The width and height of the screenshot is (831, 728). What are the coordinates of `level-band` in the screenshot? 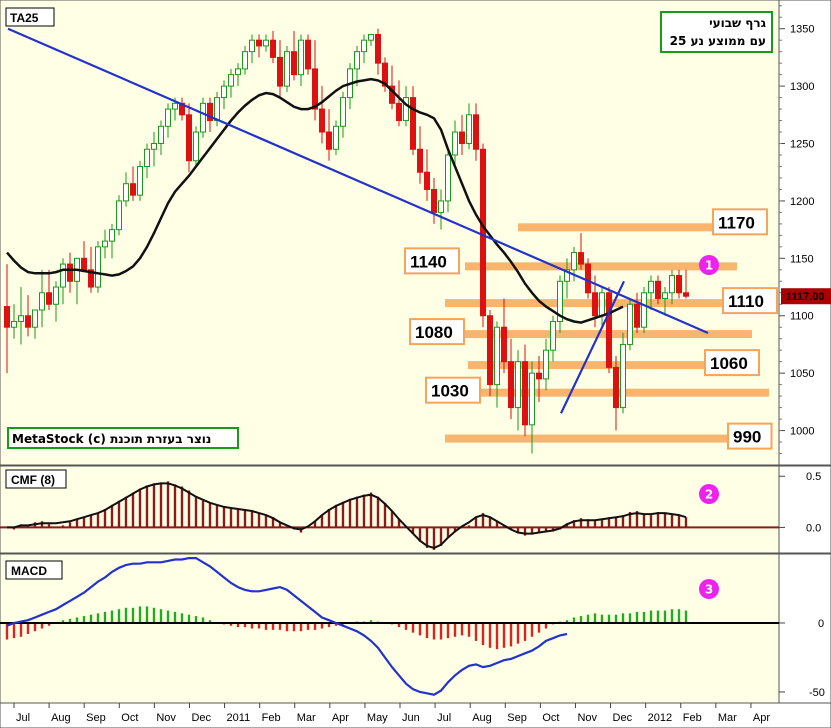 It's located at (586, 438).